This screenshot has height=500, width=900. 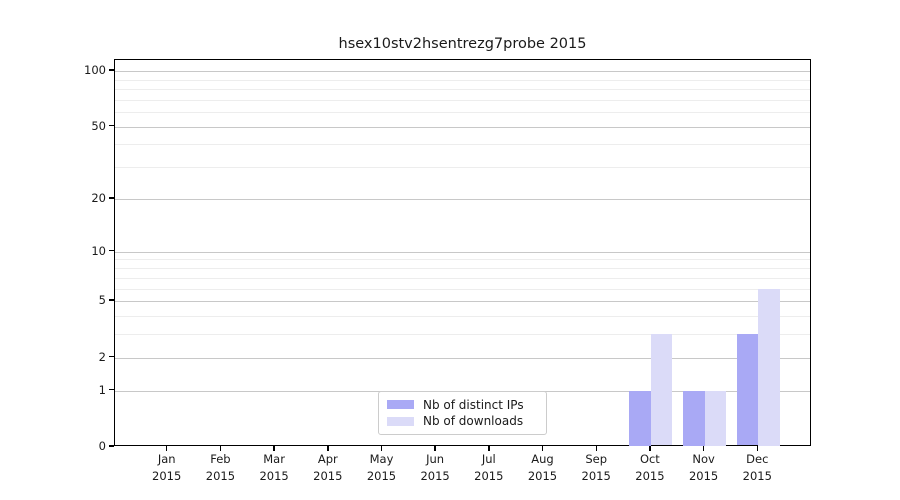 I want to click on bar-oct-2015-nb-of-downloads, so click(x=661, y=390).